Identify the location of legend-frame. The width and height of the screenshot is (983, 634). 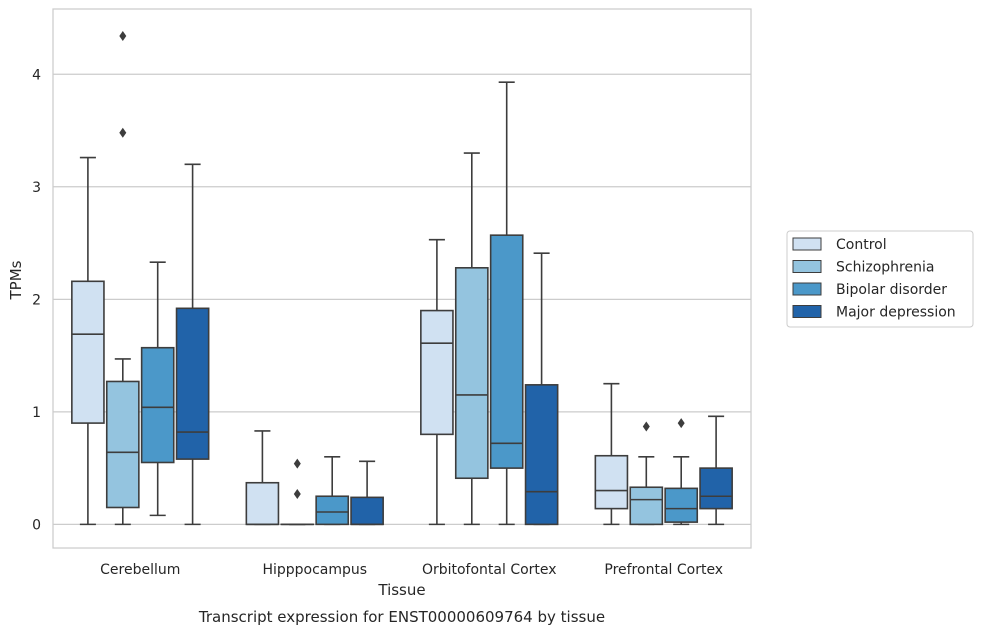
(880, 279).